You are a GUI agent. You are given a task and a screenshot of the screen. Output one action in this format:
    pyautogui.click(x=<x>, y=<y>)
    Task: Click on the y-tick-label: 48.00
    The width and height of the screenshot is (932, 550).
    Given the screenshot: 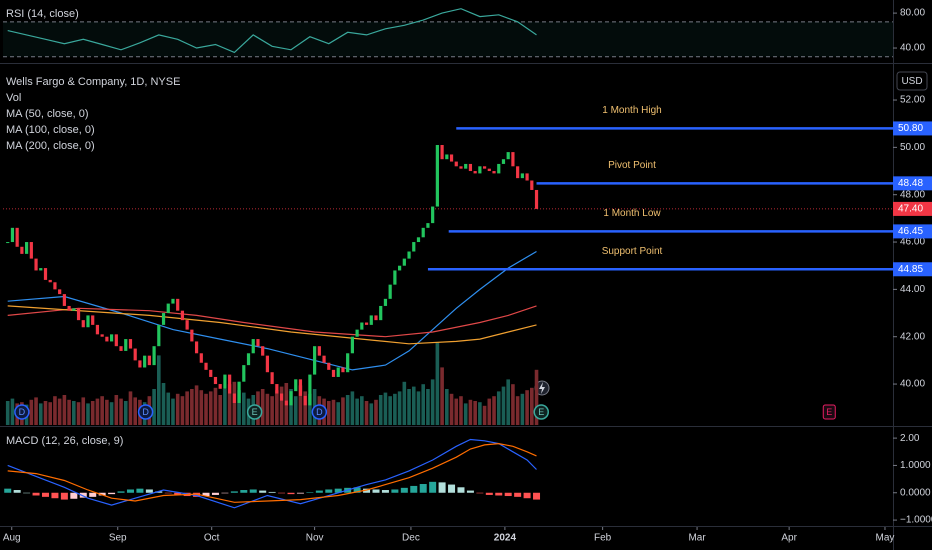 What is the action you would take?
    pyautogui.click(x=912, y=194)
    